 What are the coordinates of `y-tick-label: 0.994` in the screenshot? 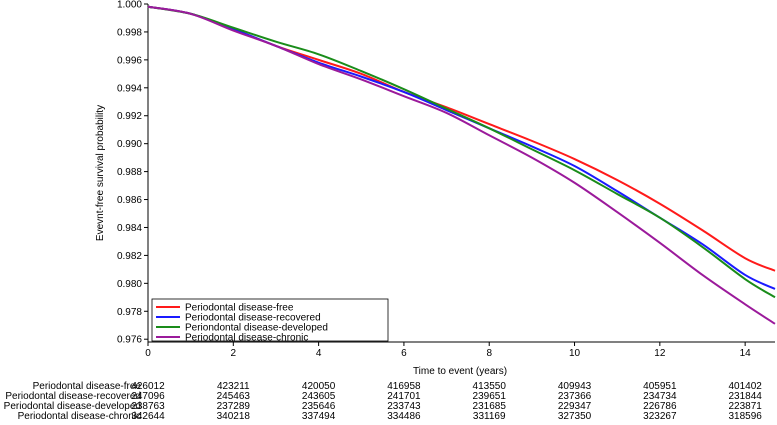 It's located at (129, 88).